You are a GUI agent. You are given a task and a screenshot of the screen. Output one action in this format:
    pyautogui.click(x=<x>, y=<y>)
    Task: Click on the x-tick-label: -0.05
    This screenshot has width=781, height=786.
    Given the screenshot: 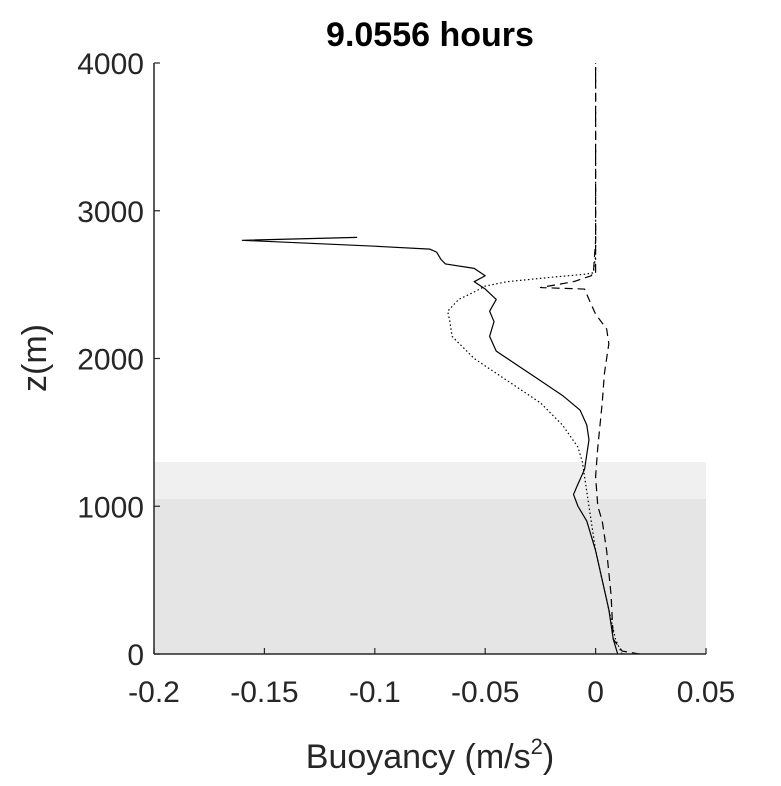 What is the action you would take?
    pyautogui.click(x=485, y=692)
    